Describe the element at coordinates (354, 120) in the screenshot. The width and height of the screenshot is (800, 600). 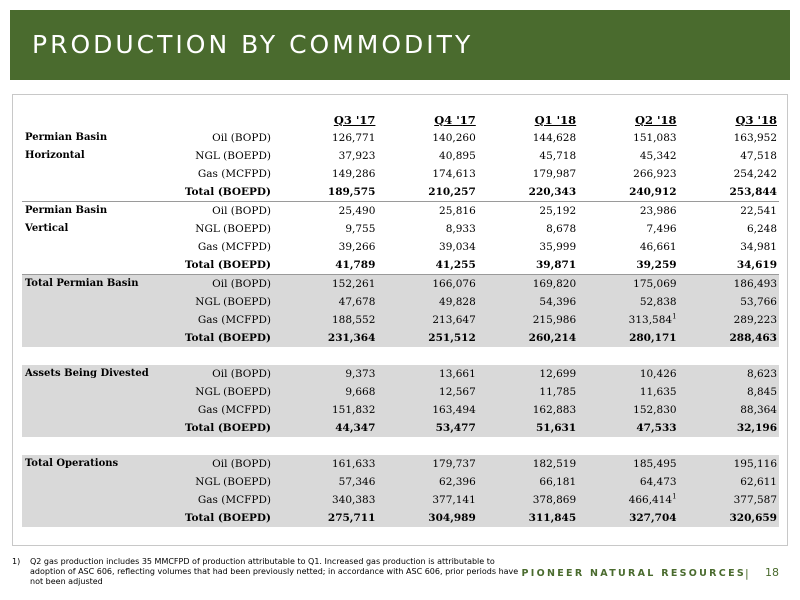
I see `column-header: Q3 '17` at that location.